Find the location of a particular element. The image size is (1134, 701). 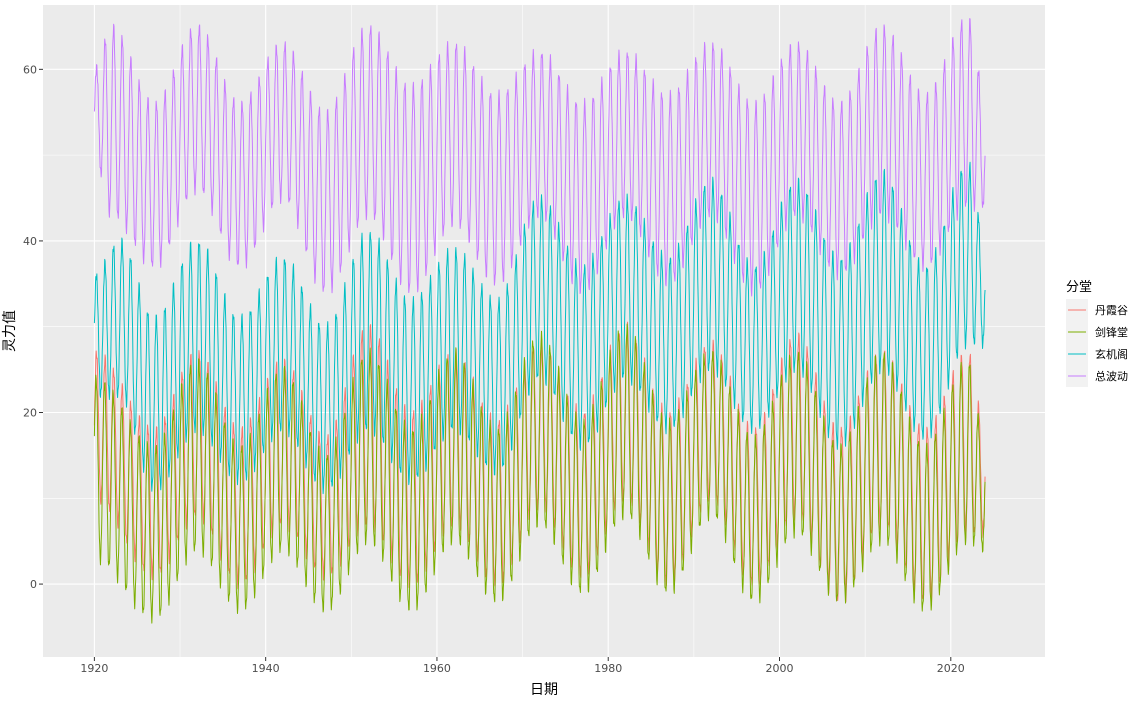

y-axis: 0 20 40 60 is located at coordinates (33, 327).